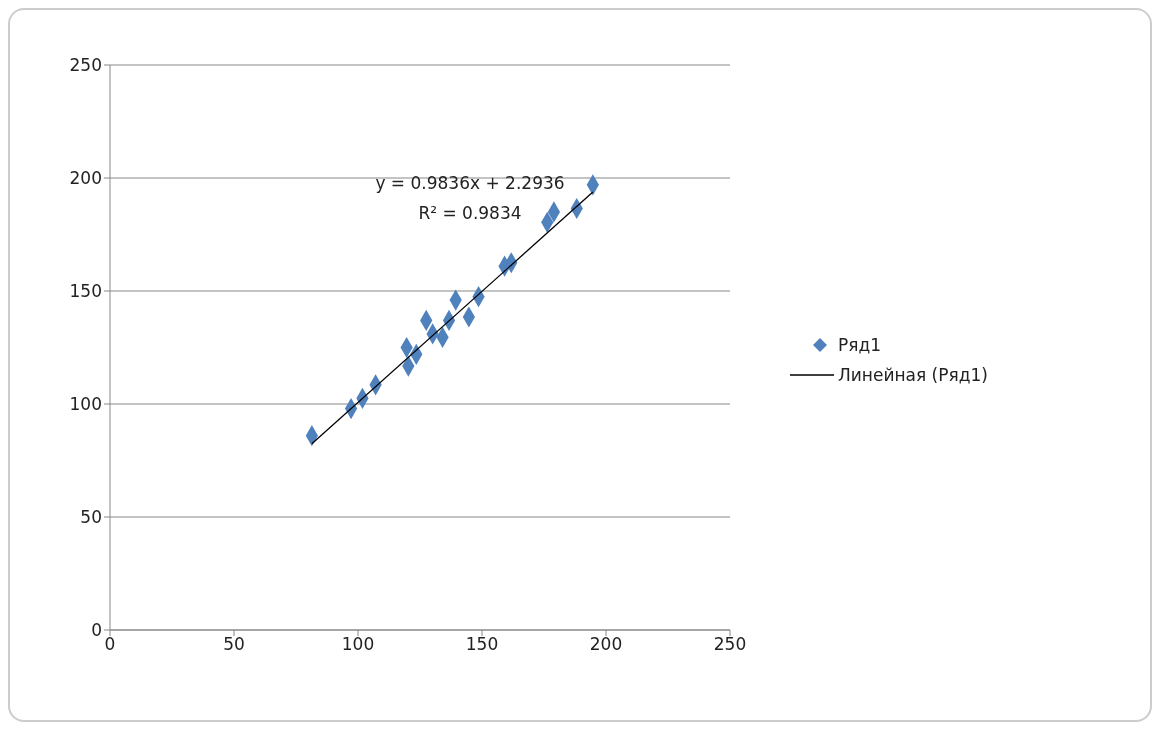 This screenshot has width=1159, height=731. Describe the element at coordinates (606, 644) in the screenshot. I see `x-tick-label: 200` at that location.